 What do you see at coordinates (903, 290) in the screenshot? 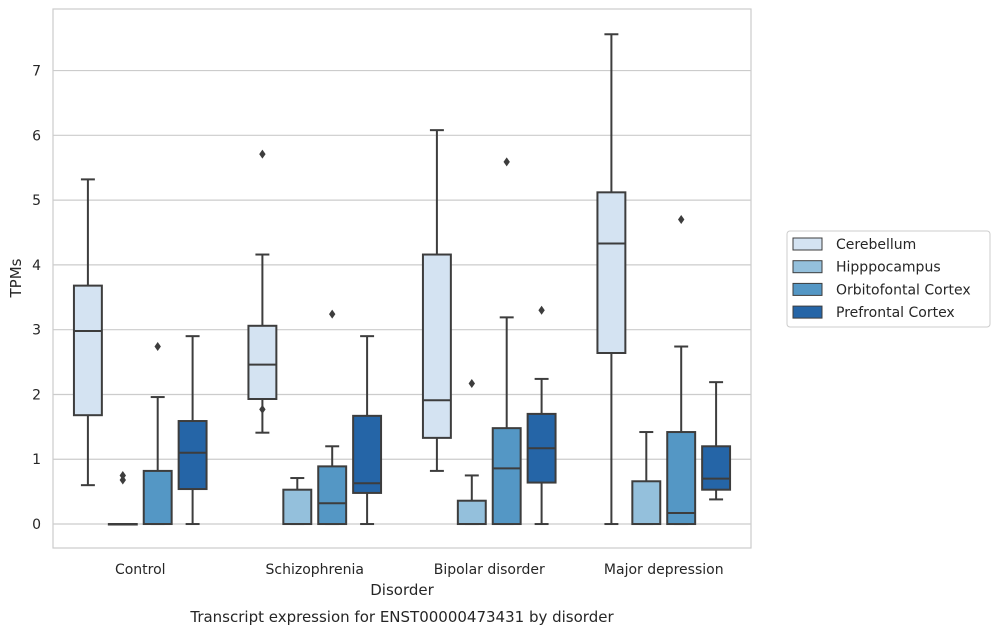
I see `legend-label: Orbitofontal Cortex` at bounding box center [903, 290].